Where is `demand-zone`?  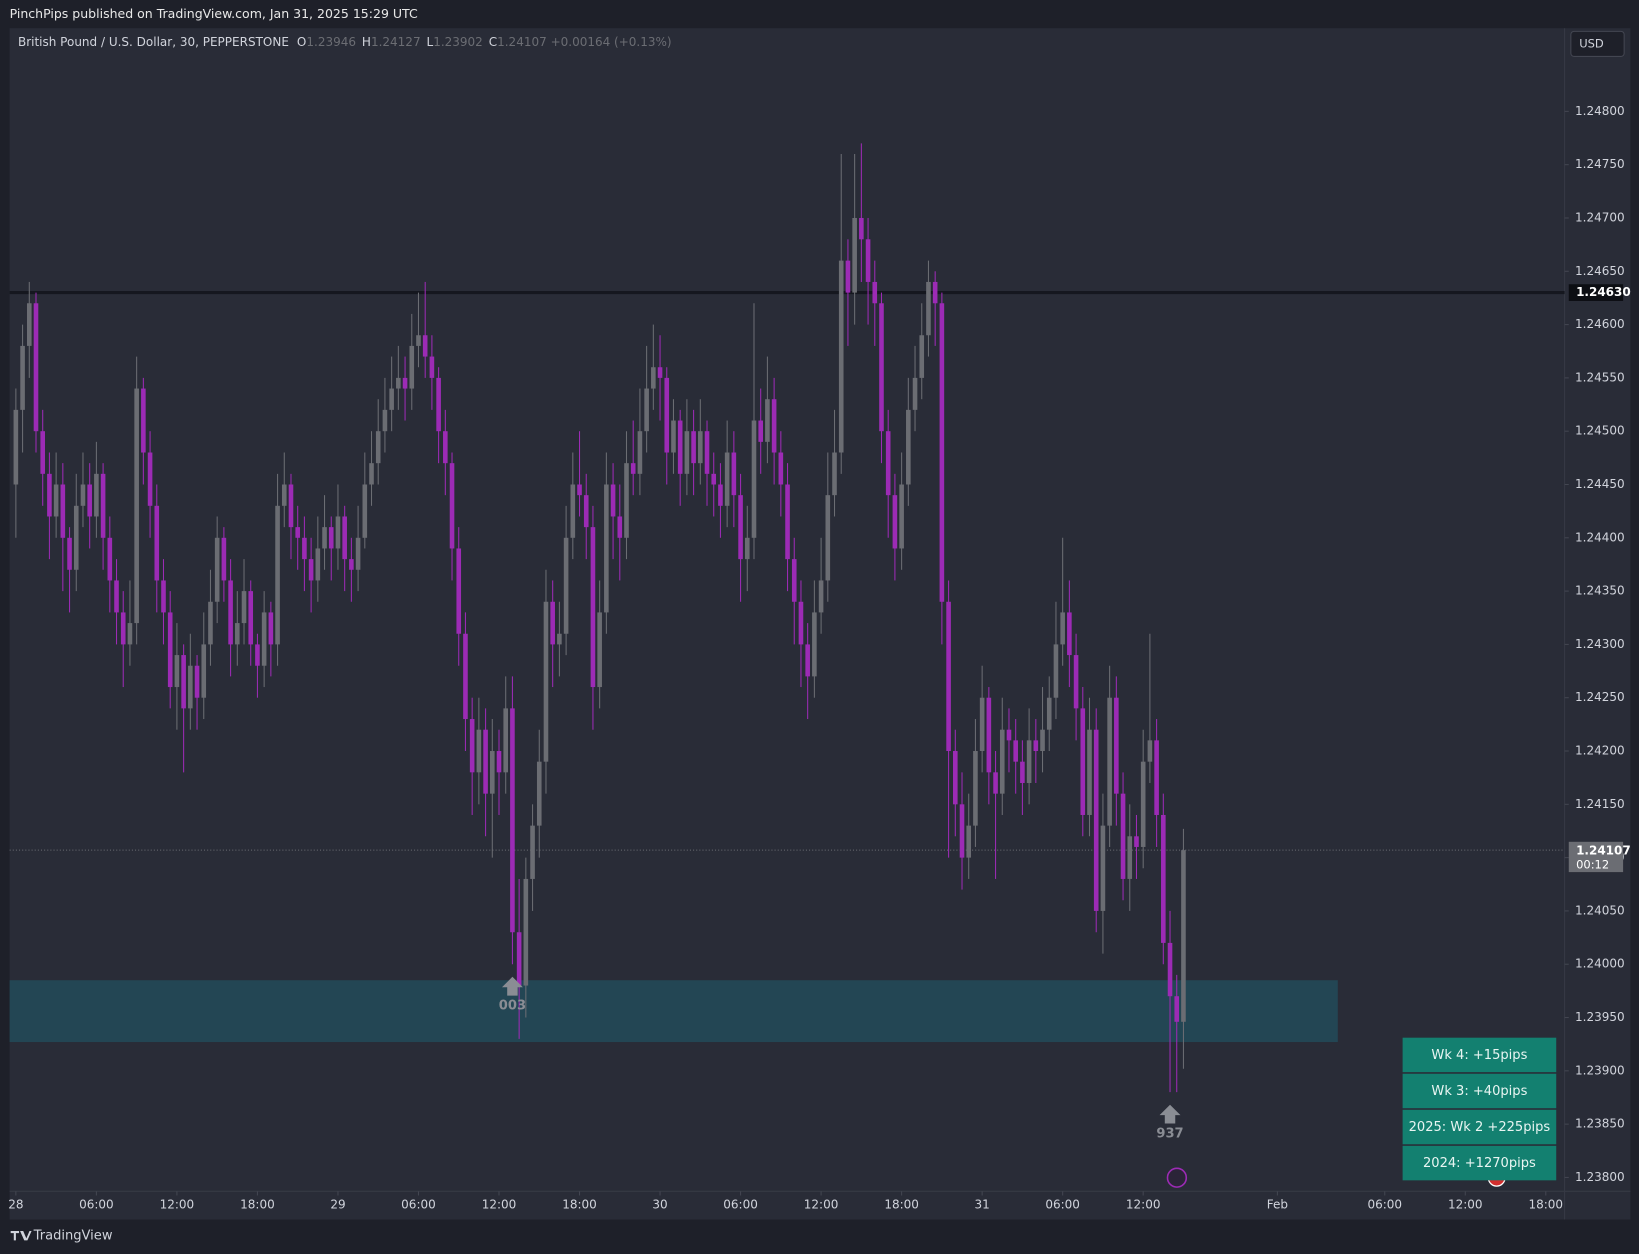 demand-zone is located at coordinates (673, 1011).